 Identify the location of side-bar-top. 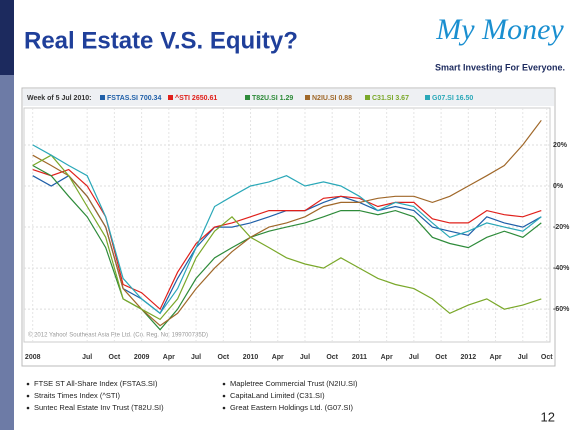
(7, 37).